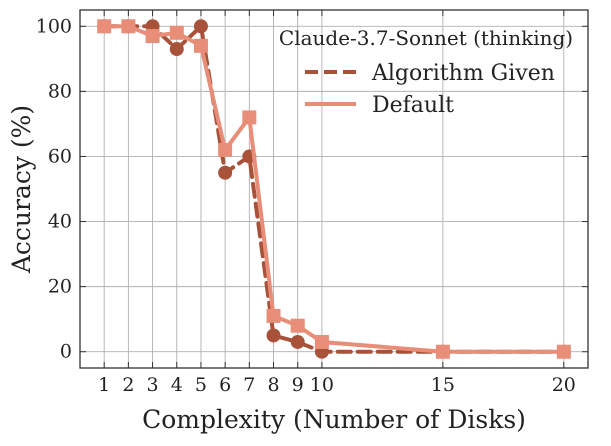 The height and width of the screenshot is (446, 611). I want to click on legend-label-algorithm-given: Algorithm Given, so click(463, 73).